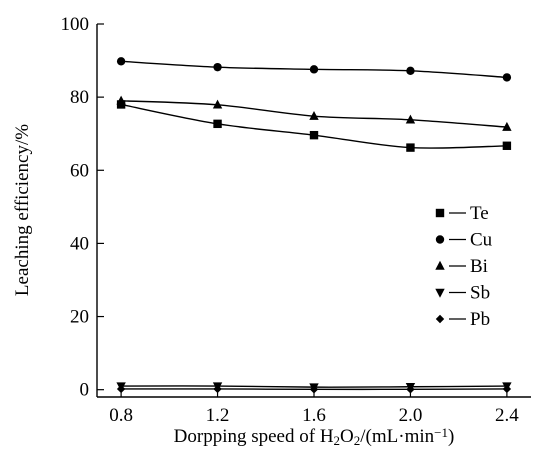  I want to click on legend-marker-sb, so click(440, 293).